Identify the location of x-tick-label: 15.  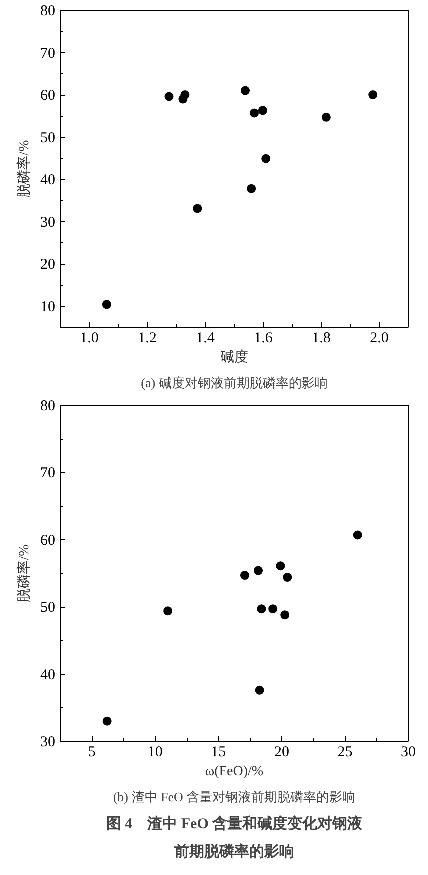
(218, 752).